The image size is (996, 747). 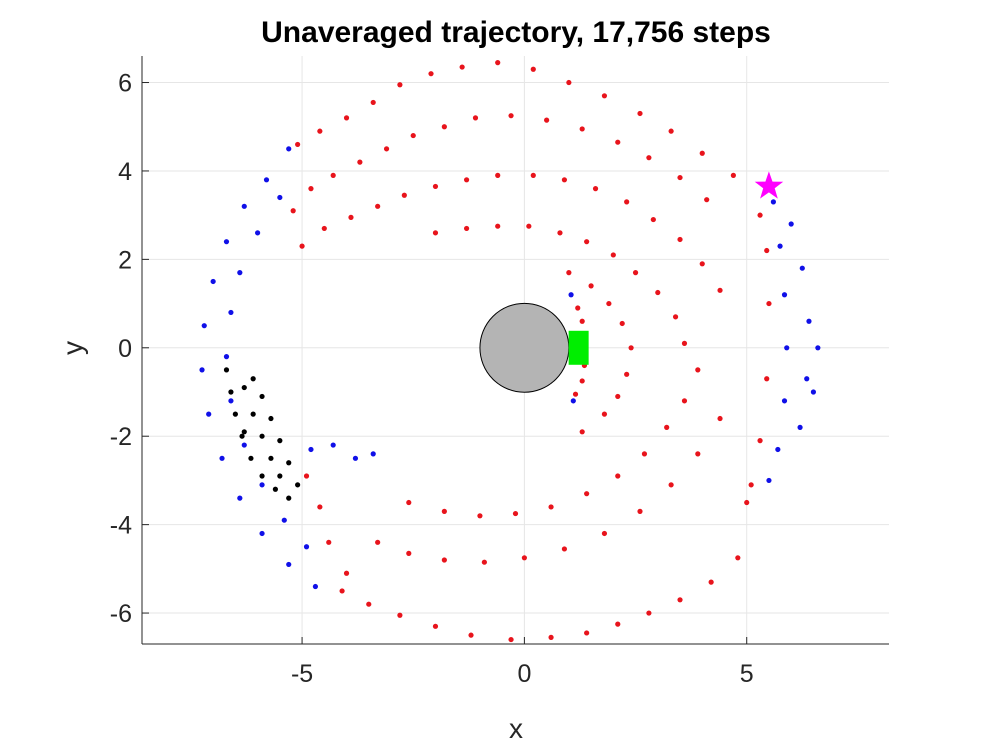 I want to click on y-tick-label: 4, so click(x=125, y=172).